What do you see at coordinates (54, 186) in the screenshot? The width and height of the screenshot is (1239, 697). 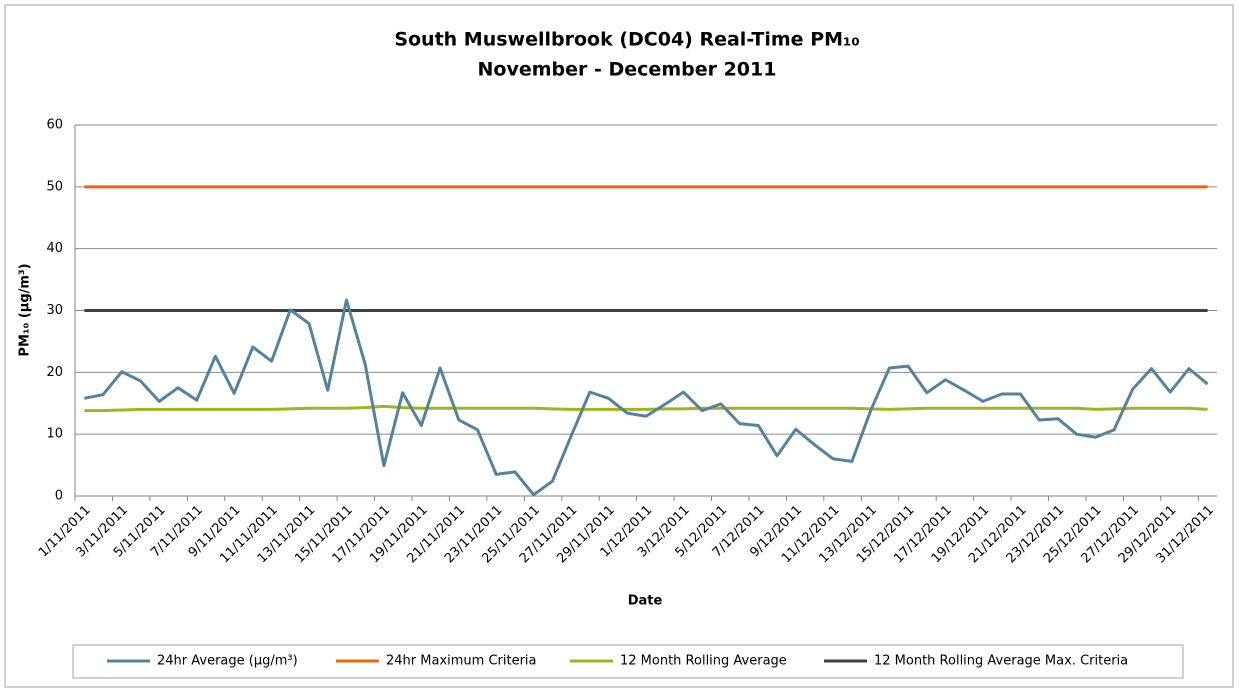 I see `y-tick-label: 50` at bounding box center [54, 186].